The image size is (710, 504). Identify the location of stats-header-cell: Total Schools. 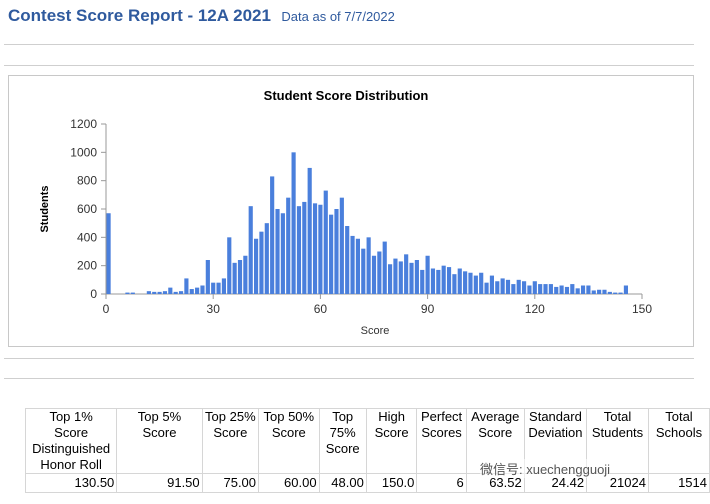
(678, 441).